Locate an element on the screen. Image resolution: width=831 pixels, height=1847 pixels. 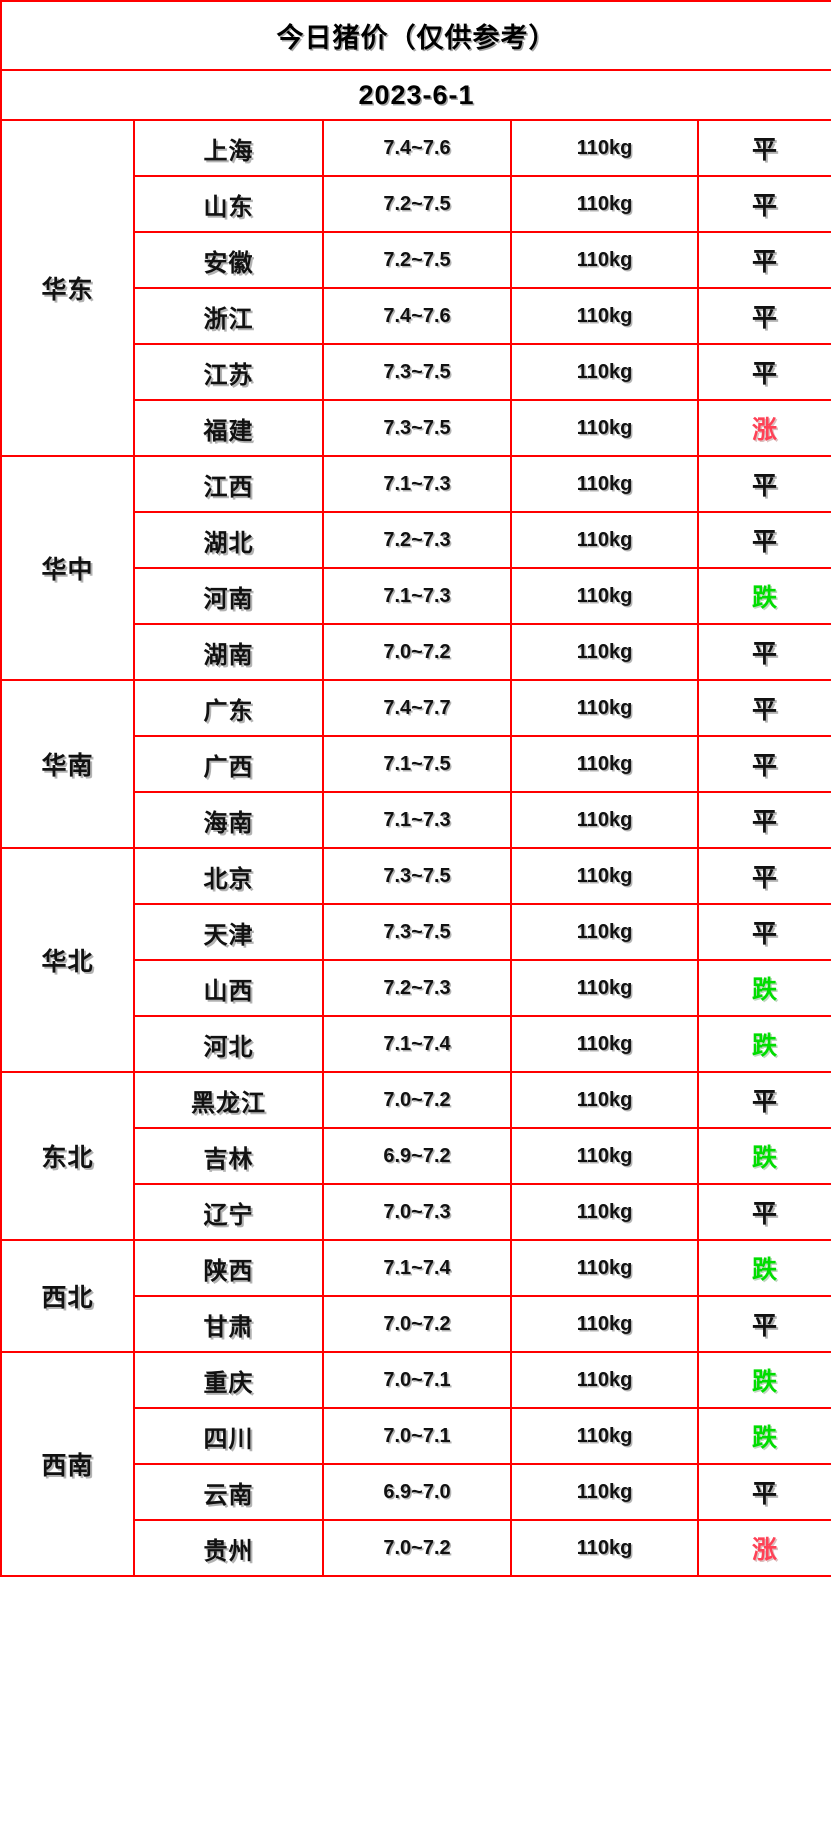
table-row: 湖南 7.0~7.2 110kg 平 is located at coordinates (416, 652).